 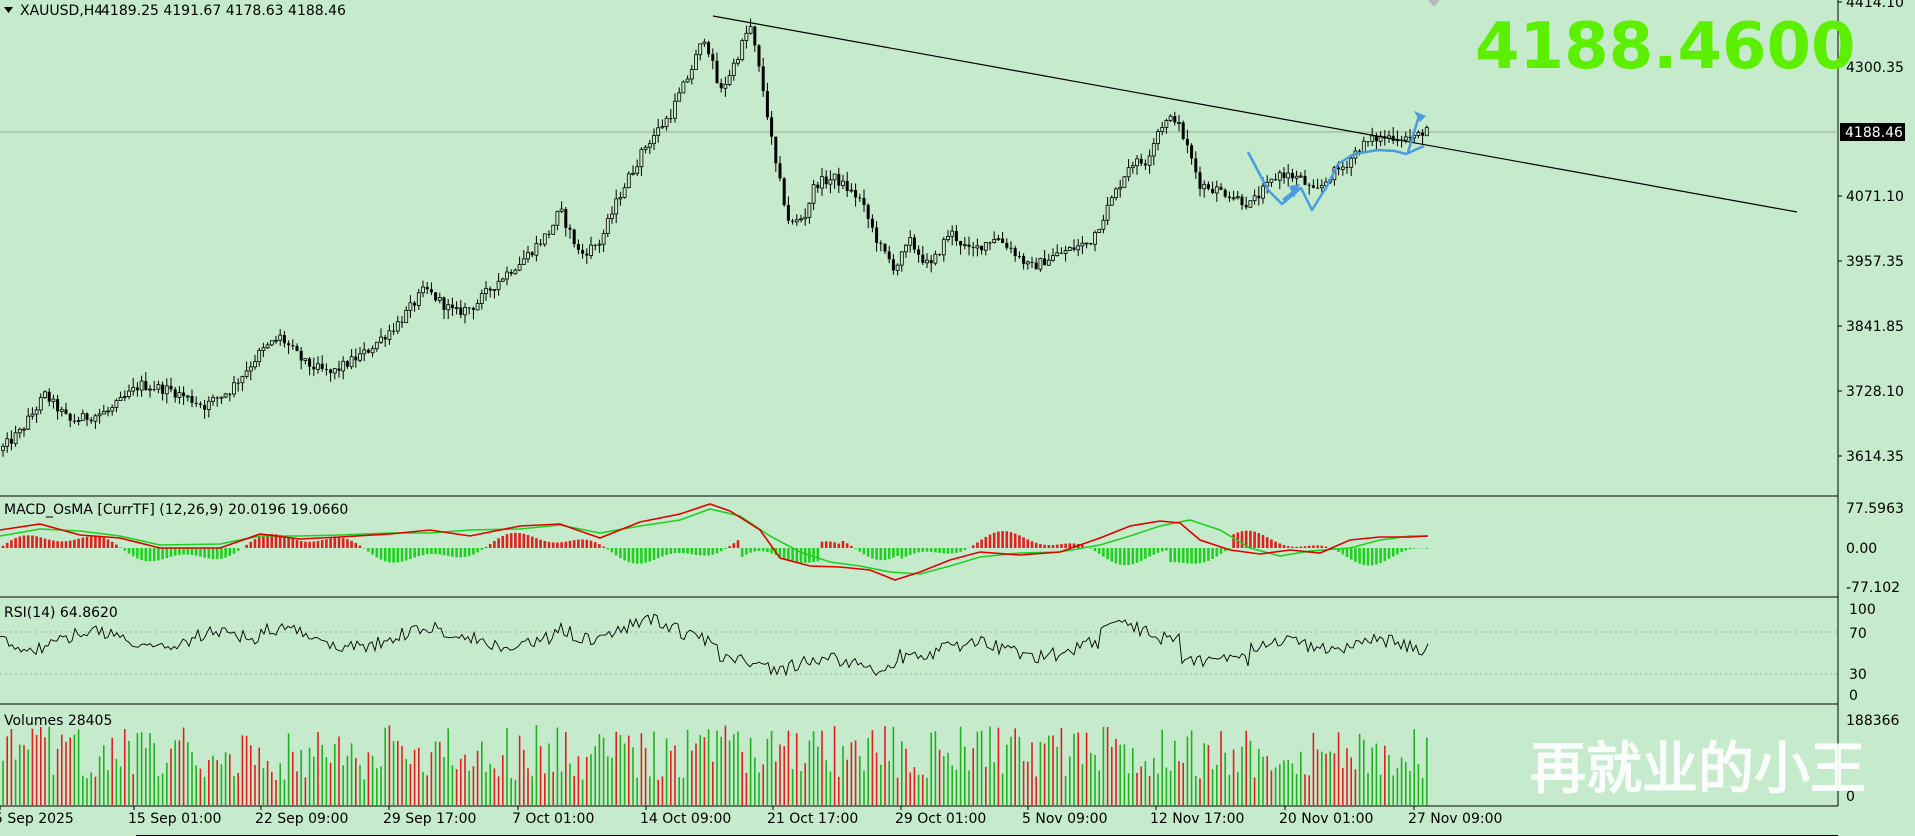 What do you see at coordinates (61, 613) in the screenshot?
I see `rsi-title: RSI(14) 64.8620` at bounding box center [61, 613].